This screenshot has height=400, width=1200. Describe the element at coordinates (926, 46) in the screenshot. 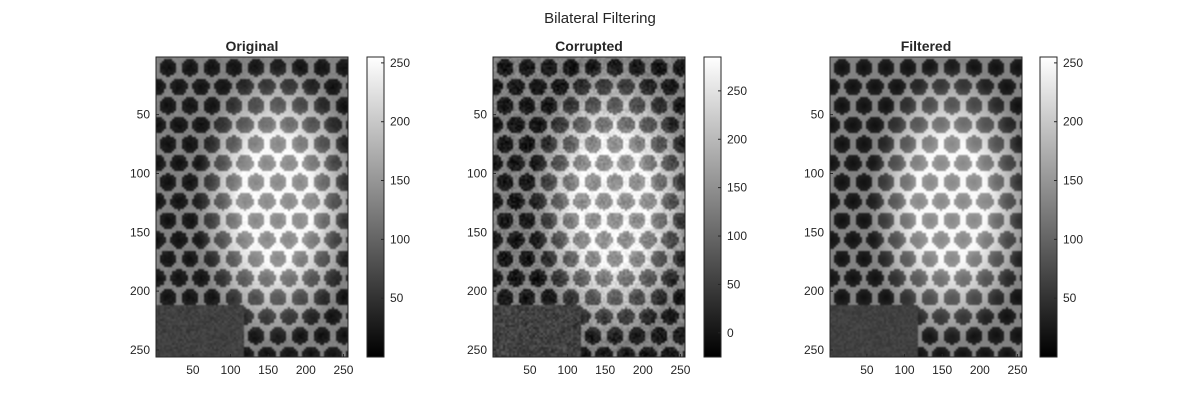

I see `panel-title: Filtered` at that location.